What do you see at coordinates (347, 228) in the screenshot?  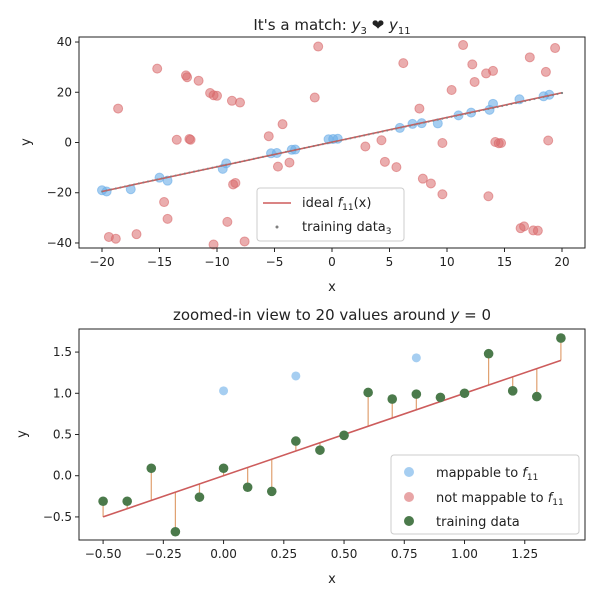 I see `legend-training-label: training data3` at bounding box center [347, 228].